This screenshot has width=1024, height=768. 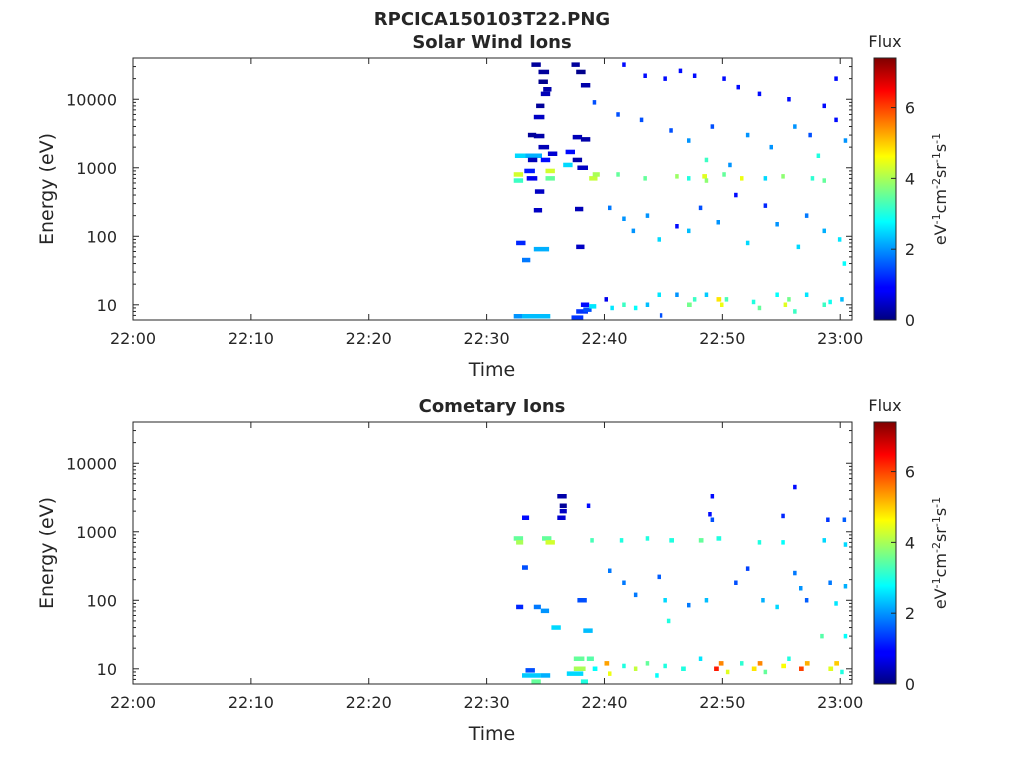 What do you see at coordinates (91, 463) in the screenshot?
I see `y-tick-label: 10000` at bounding box center [91, 463].